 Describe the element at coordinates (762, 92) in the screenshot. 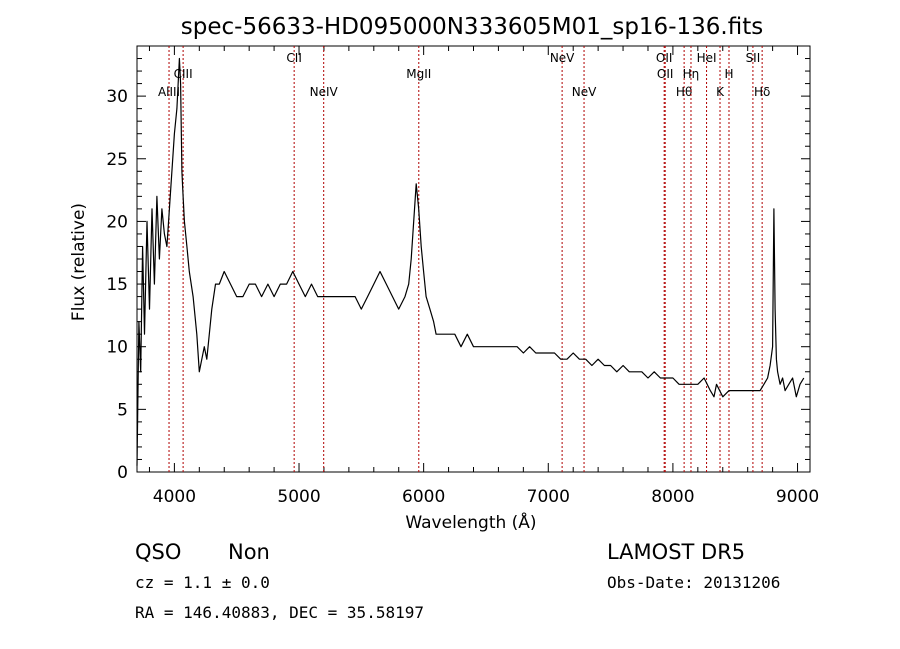

I see `spectral-line-label: Hδ` at that location.